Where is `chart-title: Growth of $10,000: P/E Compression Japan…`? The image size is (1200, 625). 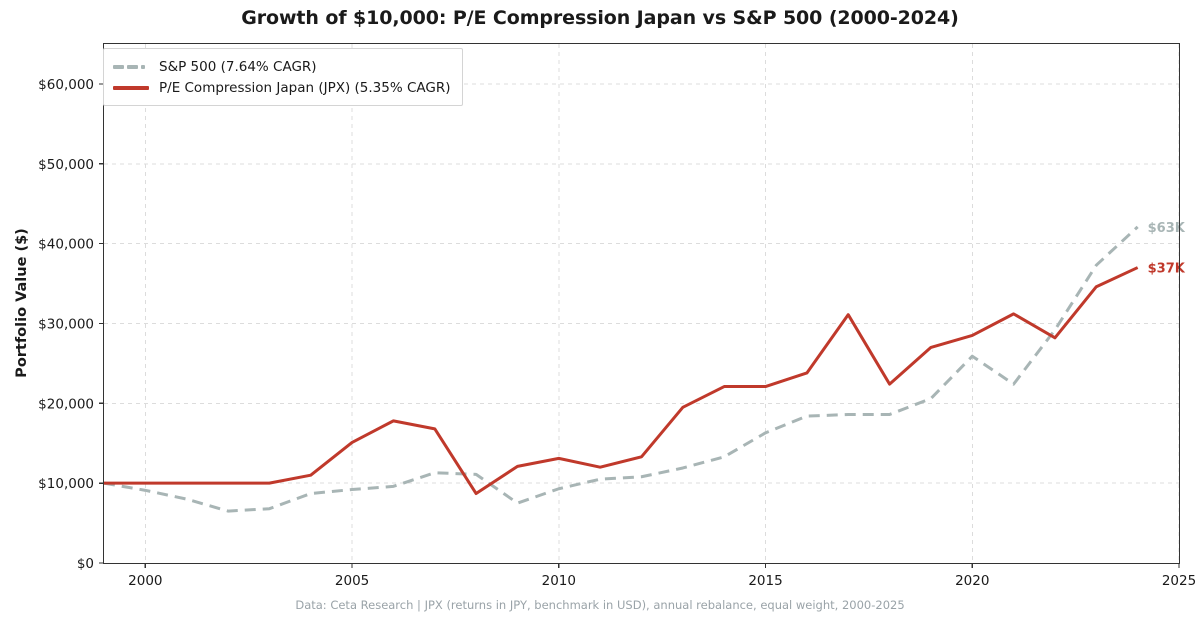
chart-title: Growth of $10,000: P/E Compression Japan… is located at coordinates (600, 18).